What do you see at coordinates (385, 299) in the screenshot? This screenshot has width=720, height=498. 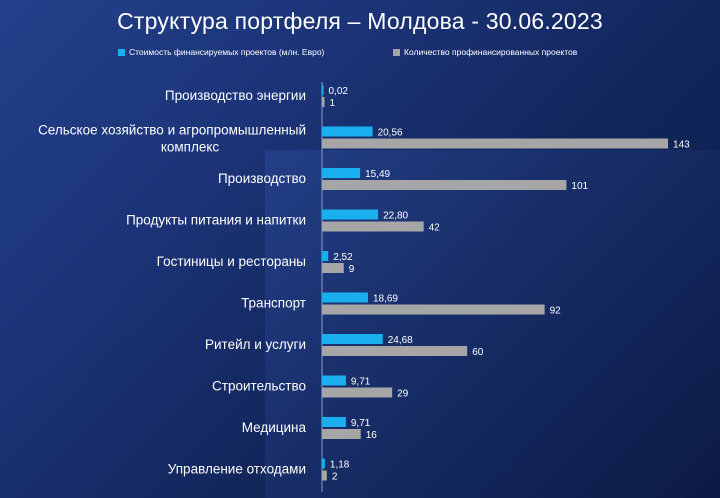 I see `data-label-cost: 18,69` at bounding box center [385, 299].